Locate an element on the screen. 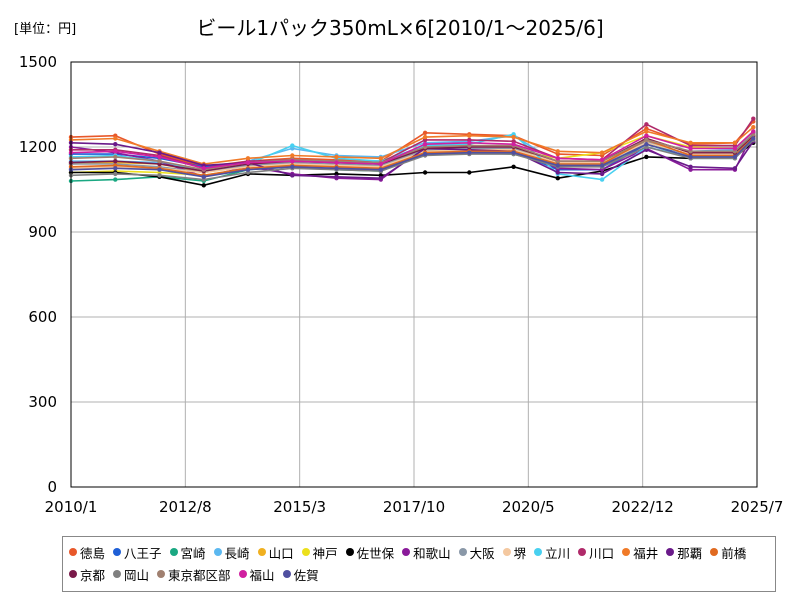  legend-label: 川口 is located at coordinates (602, 553).